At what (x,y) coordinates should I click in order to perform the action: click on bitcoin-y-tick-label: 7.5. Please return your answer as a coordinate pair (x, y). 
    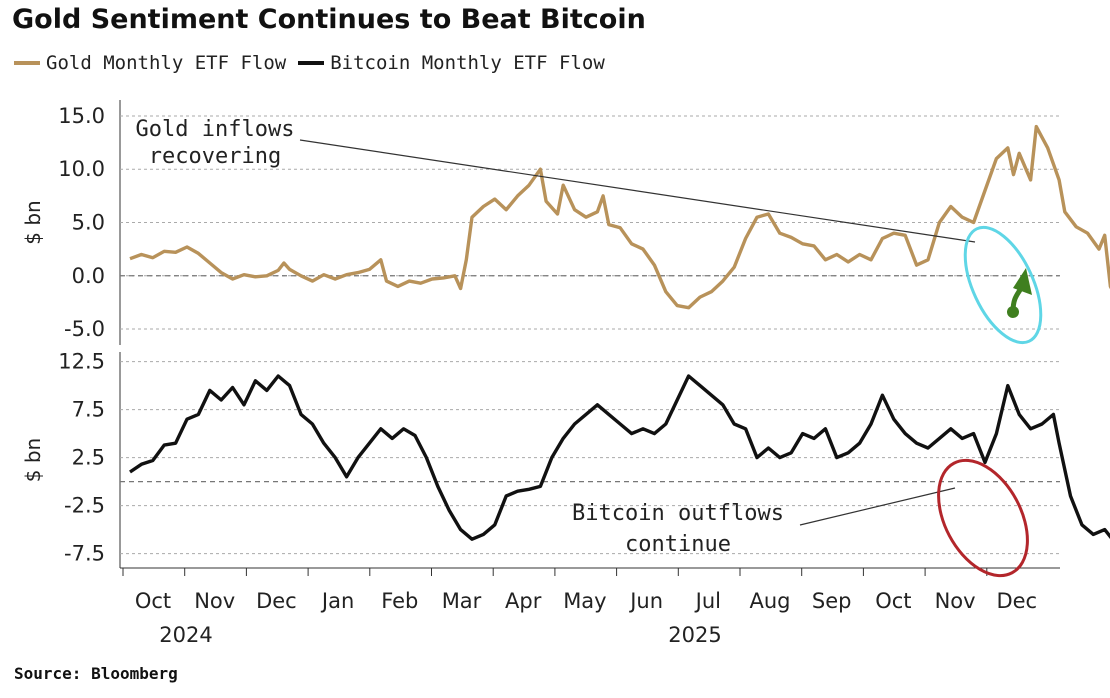
    Looking at the image, I should click on (88, 410).